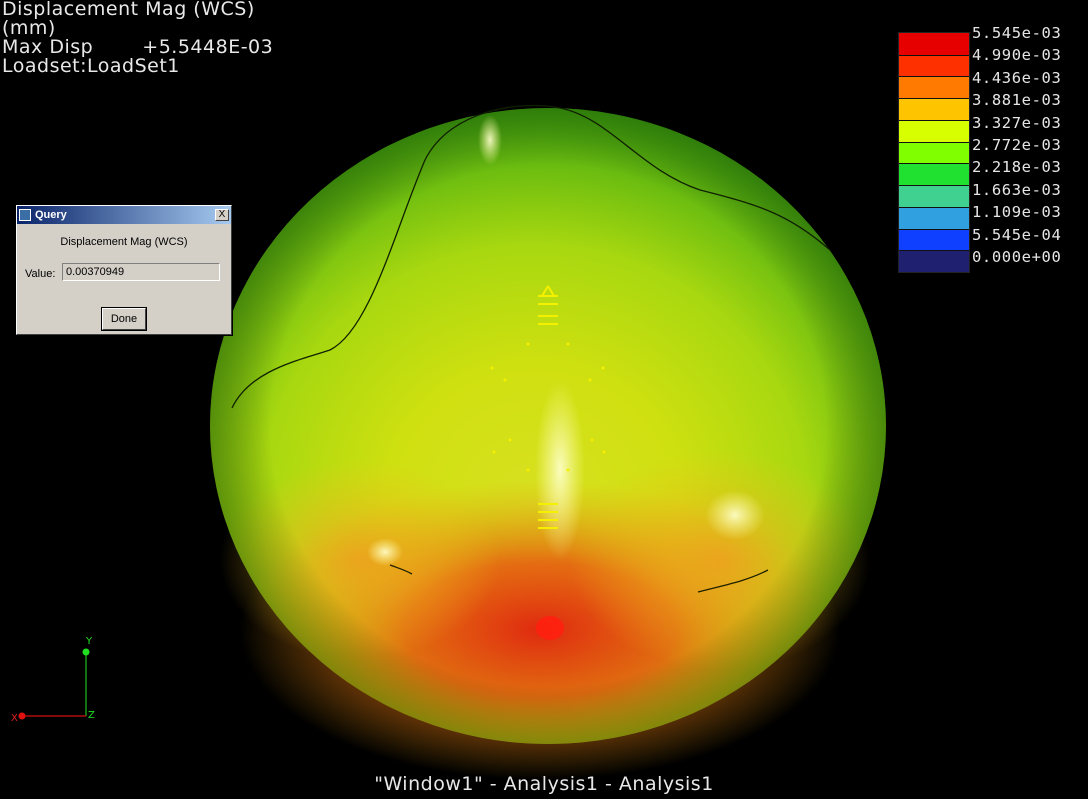 The height and width of the screenshot is (799, 1088). I want to click on close-icon: X, so click(222, 214).